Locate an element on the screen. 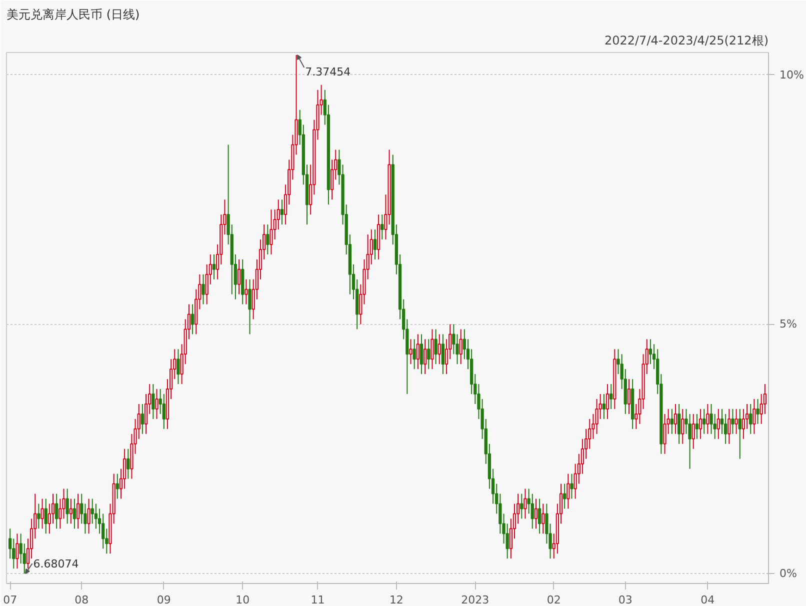 The image size is (806, 606). x-tick-label: 2023 is located at coordinates (475, 600).